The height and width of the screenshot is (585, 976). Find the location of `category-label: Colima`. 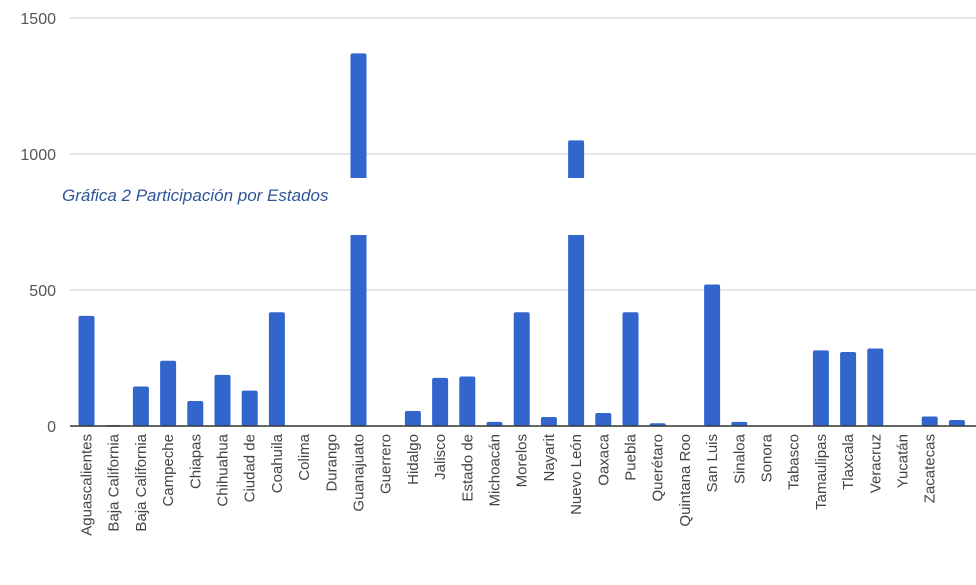

category-label: Colima is located at coordinates (304, 456).